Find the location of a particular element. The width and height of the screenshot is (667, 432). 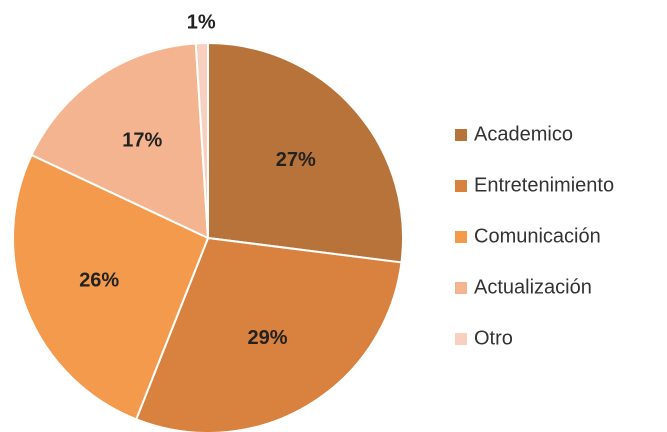

slice-label: 1% is located at coordinates (201, 22).